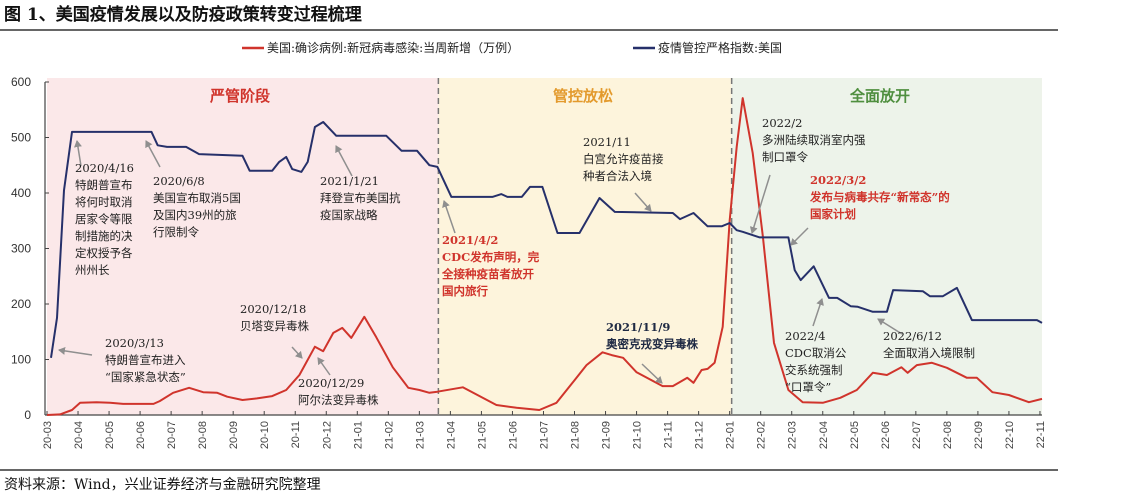 This screenshot has height=500, width=1134. What do you see at coordinates (576, 435) in the screenshot?
I see `x-tick-label: 21-08` at bounding box center [576, 435].